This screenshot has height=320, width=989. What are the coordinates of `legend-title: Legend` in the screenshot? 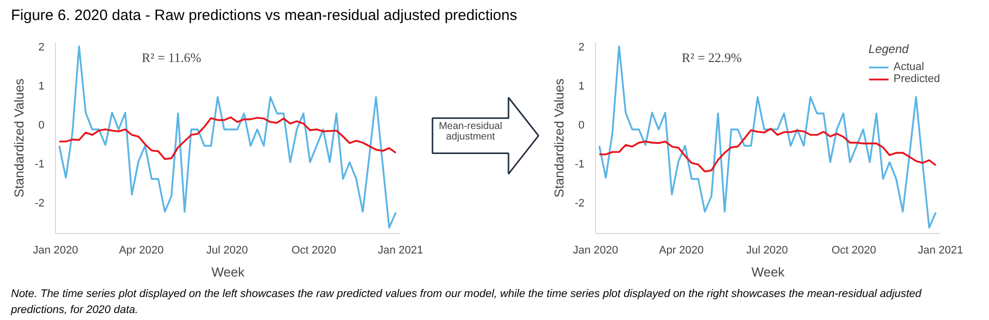 It's located at (889, 49).